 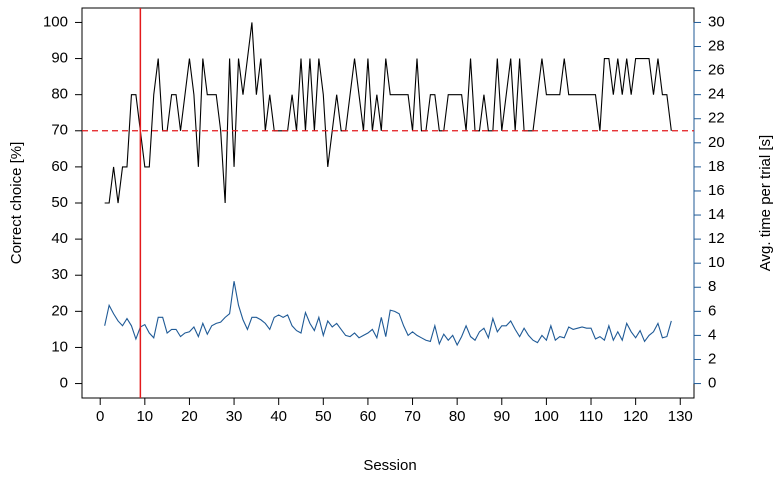 What do you see at coordinates (64, 383) in the screenshot?
I see `y-tick-label: 0` at bounding box center [64, 383].